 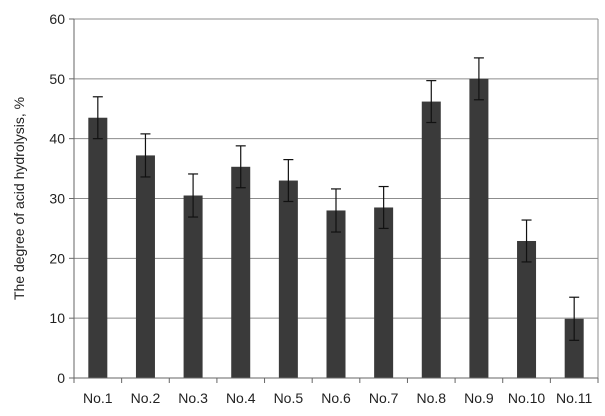 What do you see at coordinates (57, 258) in the screenshot?
I see `y-tick-label: 20` at bounding box center [57, 258].